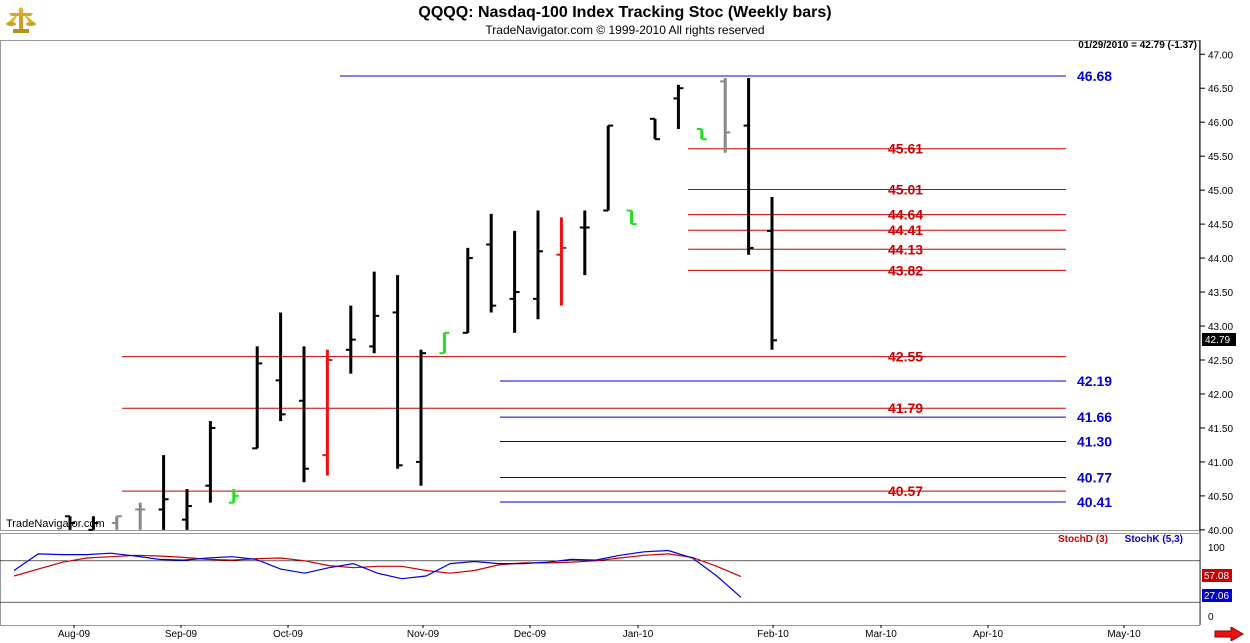 This screenshot has width=1250, height=643. What do you see at coordinates (1220, 55) in the screenshot?
I see `price-tick-label: 47.00` at bounding box center [1220, 55].